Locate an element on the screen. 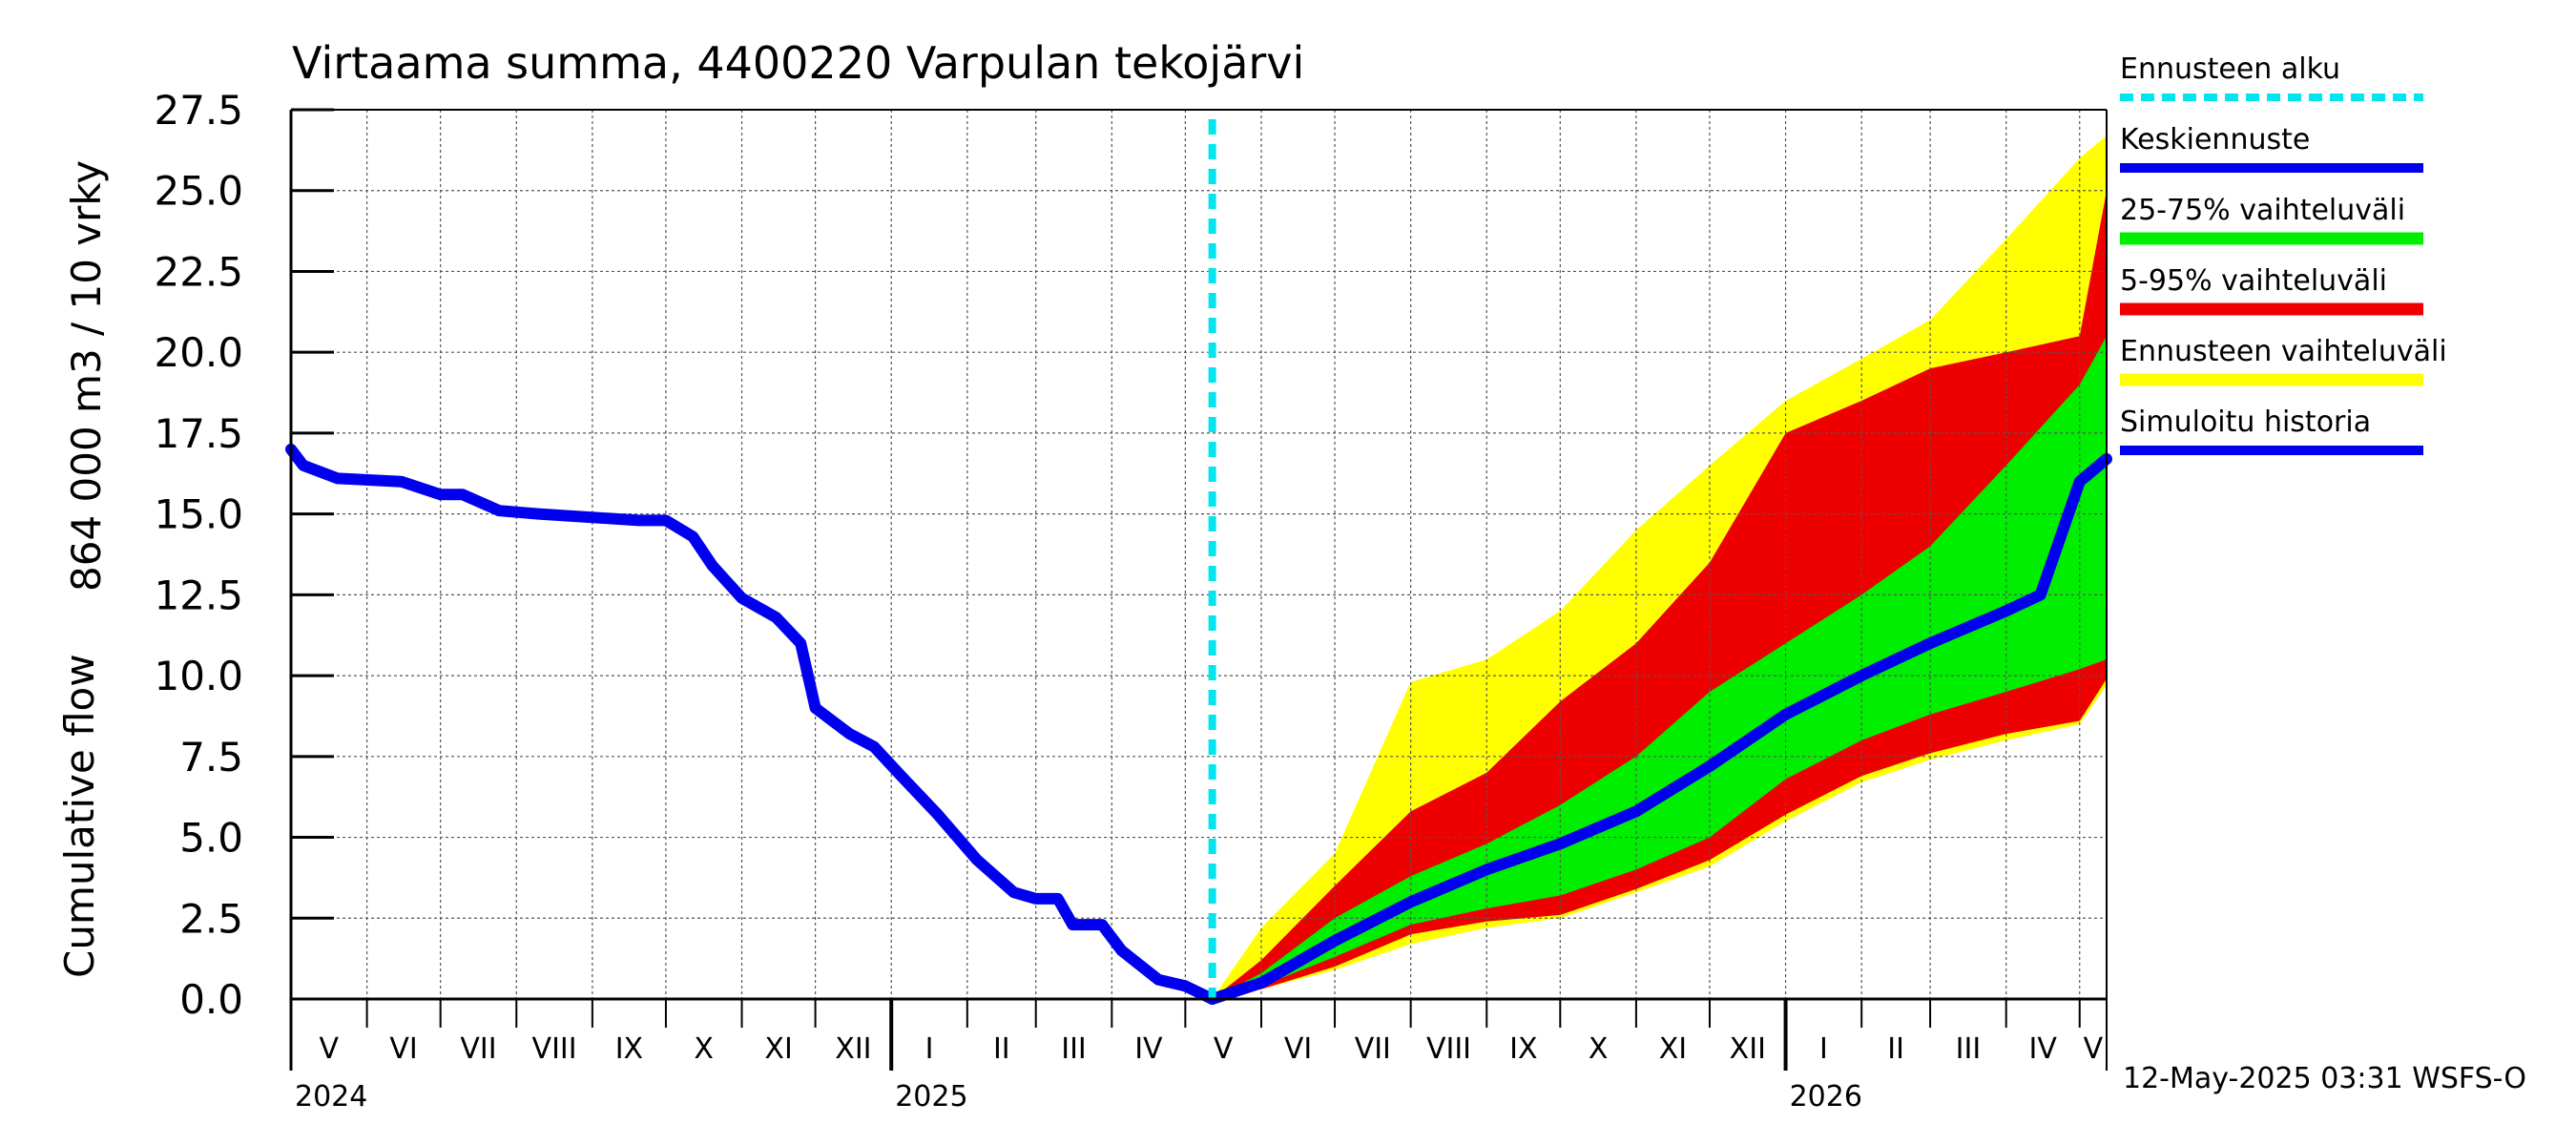  y-tick-label: 15.0 is located at coordinates (198, 514).